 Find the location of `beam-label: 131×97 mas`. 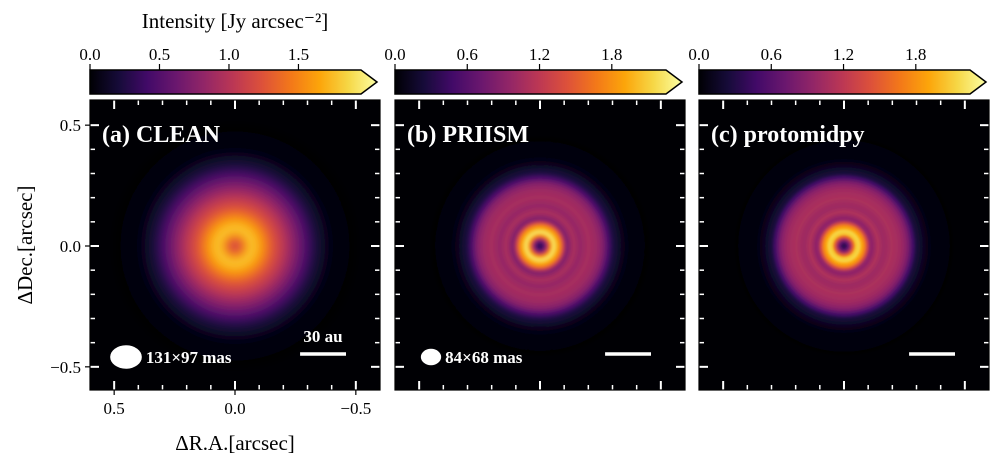

beam-label: 131×97 mas is located at coordinates (189, 357).